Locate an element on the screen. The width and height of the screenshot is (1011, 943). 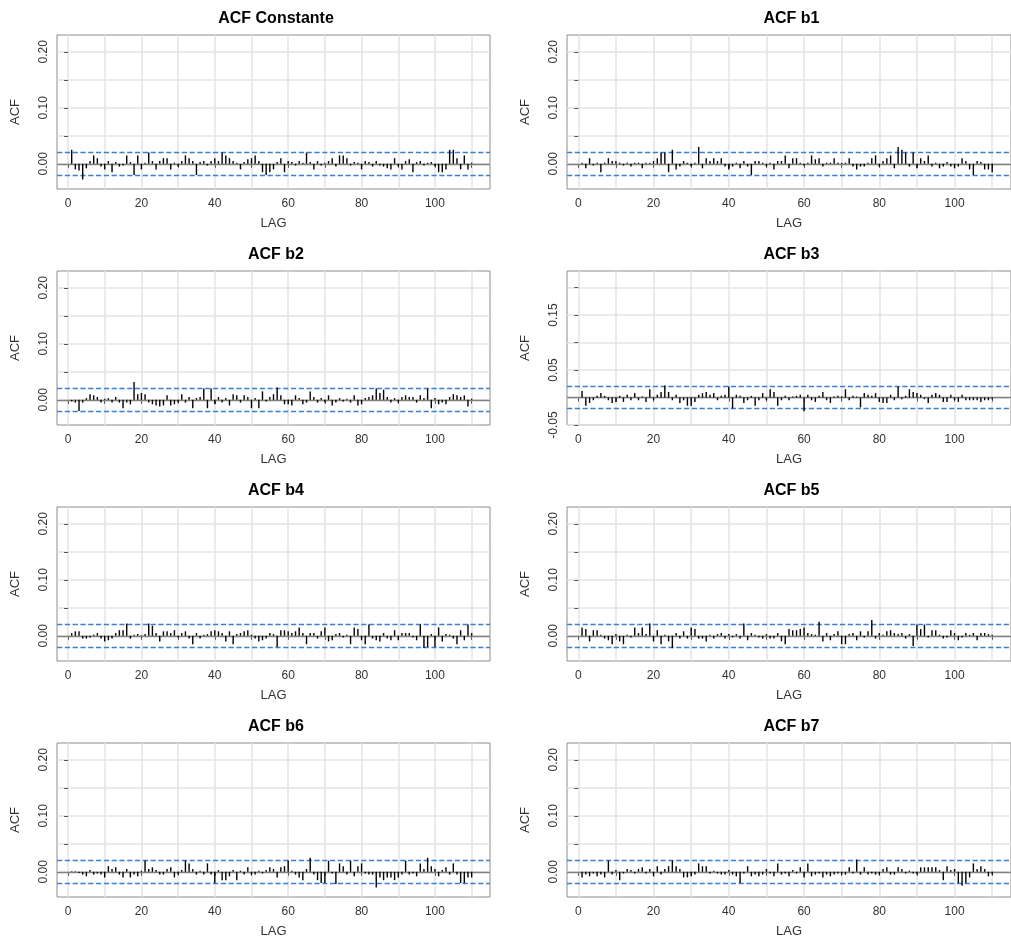
chart-title: ACF b4 is located at coordinates (276, 489).